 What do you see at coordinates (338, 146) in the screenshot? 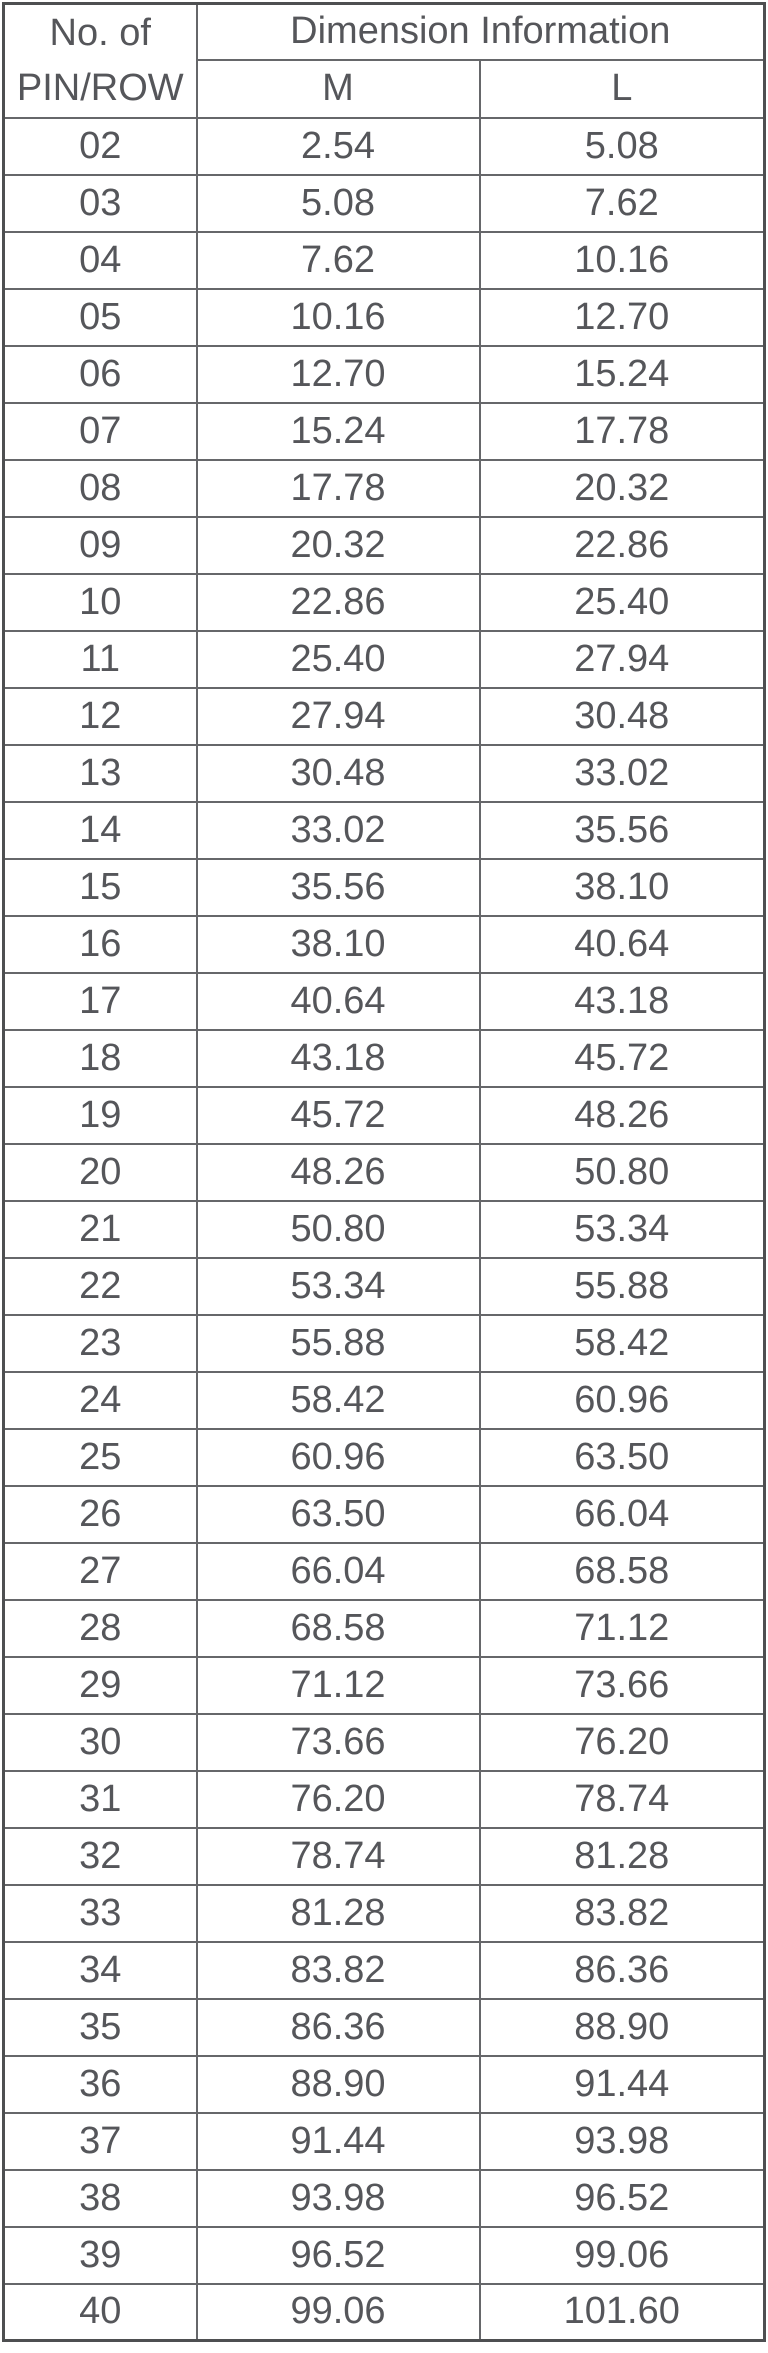
I see `cell-dimension-m: 2.54` at bounding box center [338, 146].